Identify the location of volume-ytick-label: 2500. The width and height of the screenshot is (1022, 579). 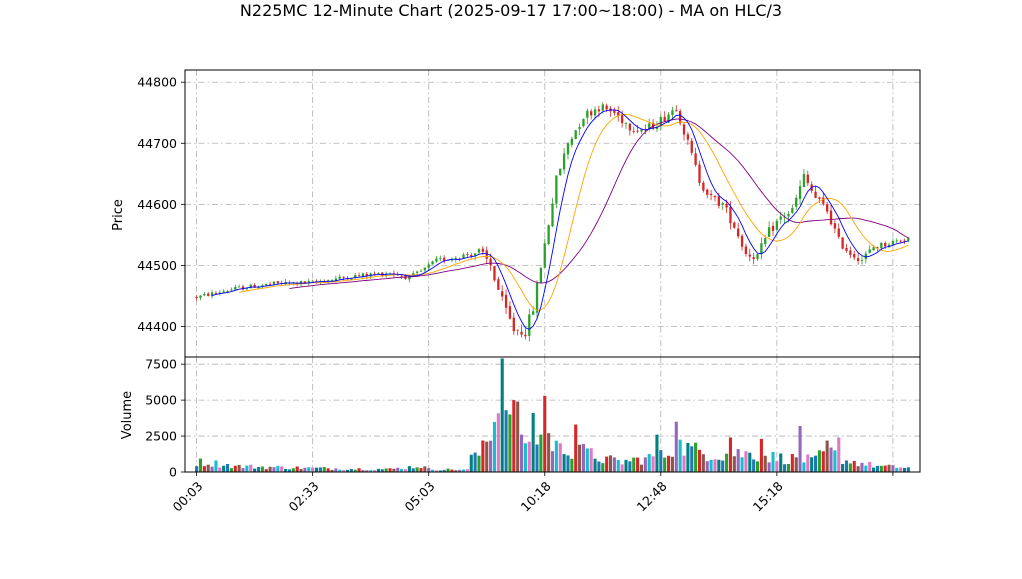
(161, 436).